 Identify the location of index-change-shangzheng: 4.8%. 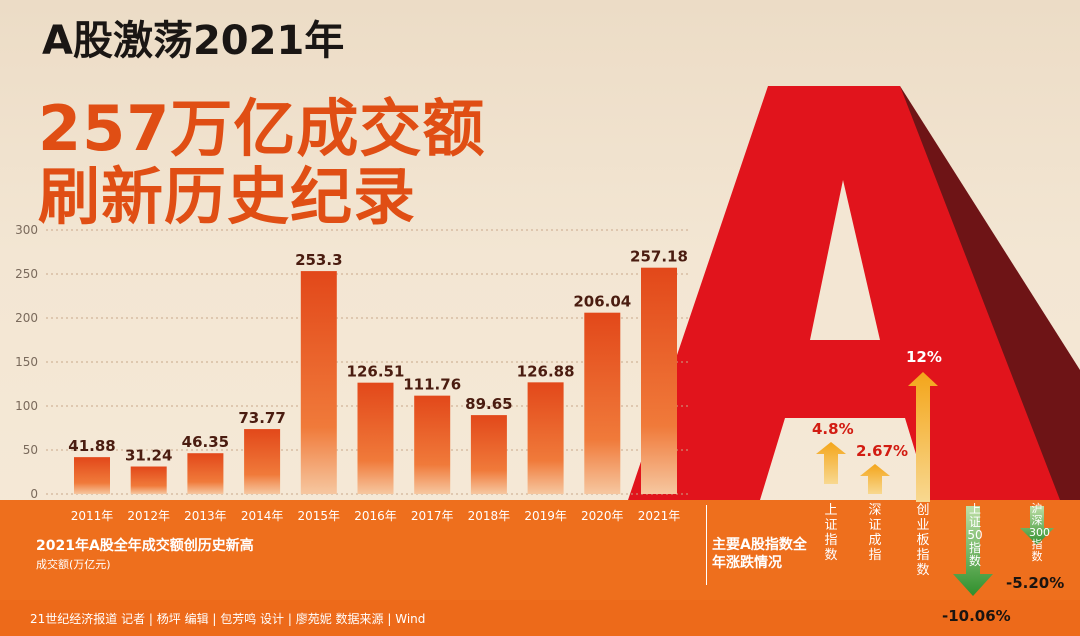
(833, 429).